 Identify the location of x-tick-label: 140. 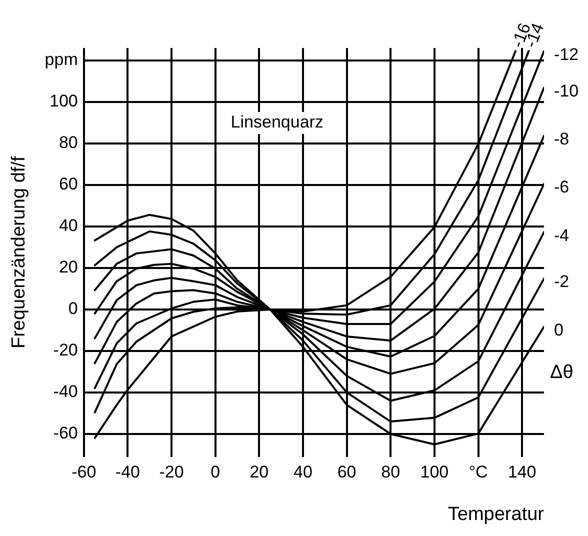
(522, 472).